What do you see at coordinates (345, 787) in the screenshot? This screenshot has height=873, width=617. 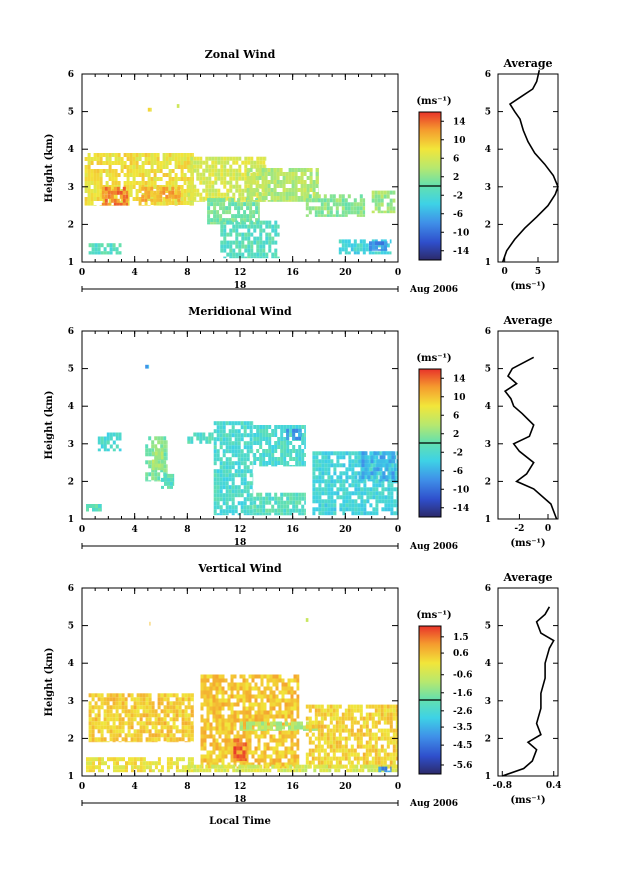 I see `x-tick-label: 20` at bounding box center [345, 787].